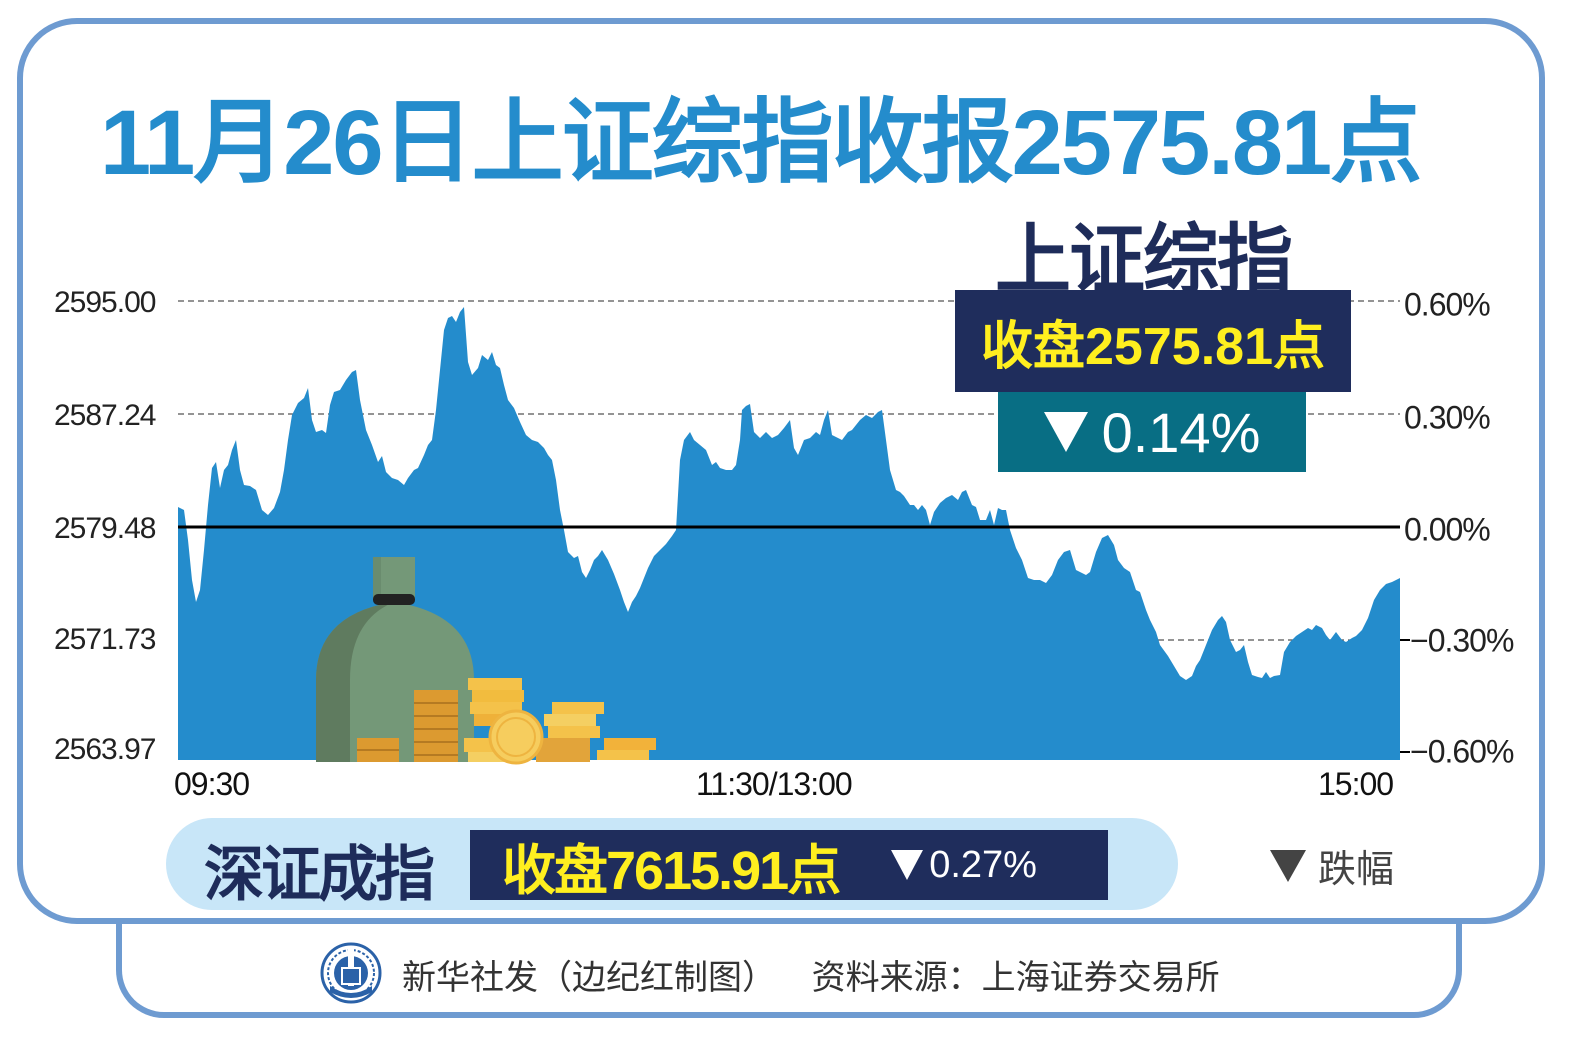  What do you see at coordinates (1447, 529) in the screenshot?
I see `y-tick-right: 0.00%` at bounding box center [1447, 529].